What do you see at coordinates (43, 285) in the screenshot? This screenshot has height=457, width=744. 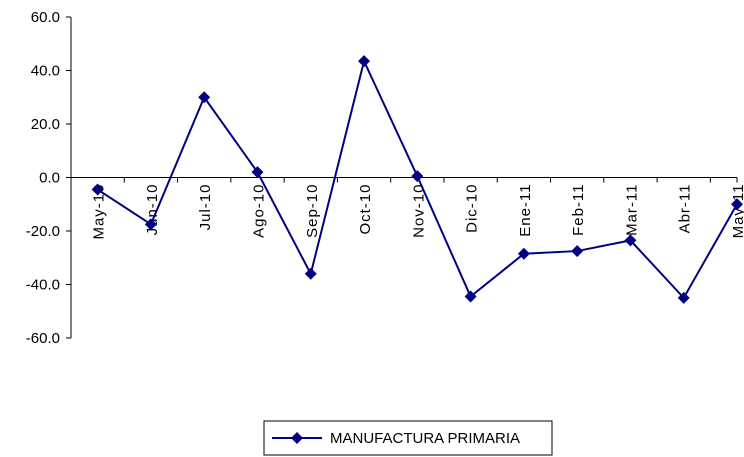 I see `y-tick-label: -40.0` at bounding box center [43, 285].